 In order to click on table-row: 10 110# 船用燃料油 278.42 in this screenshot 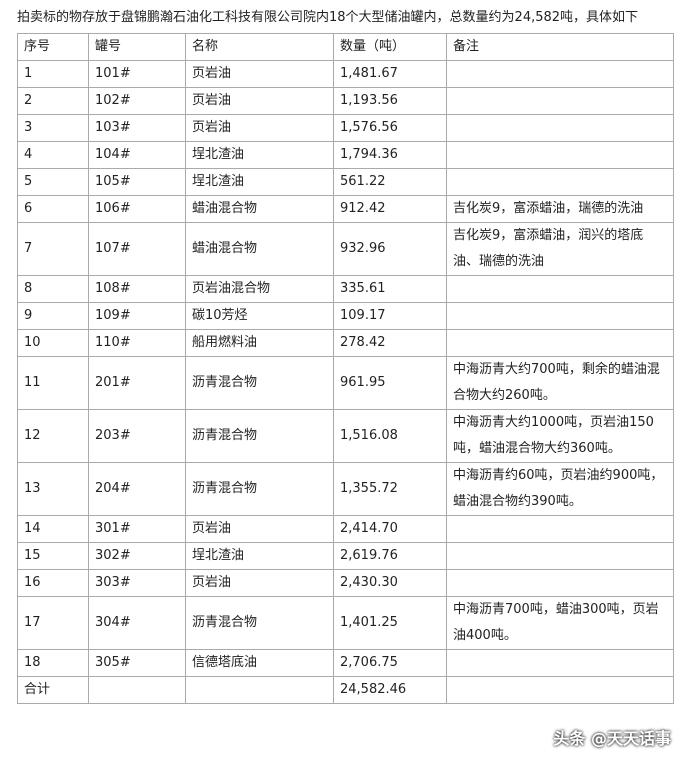, I will do `click(345, 343)`.